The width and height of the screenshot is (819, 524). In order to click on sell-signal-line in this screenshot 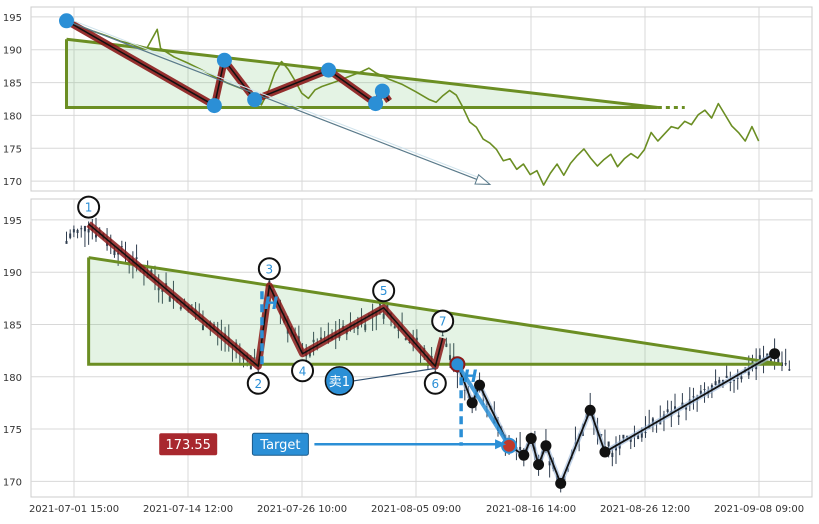, I will do `click(394, 374)`.